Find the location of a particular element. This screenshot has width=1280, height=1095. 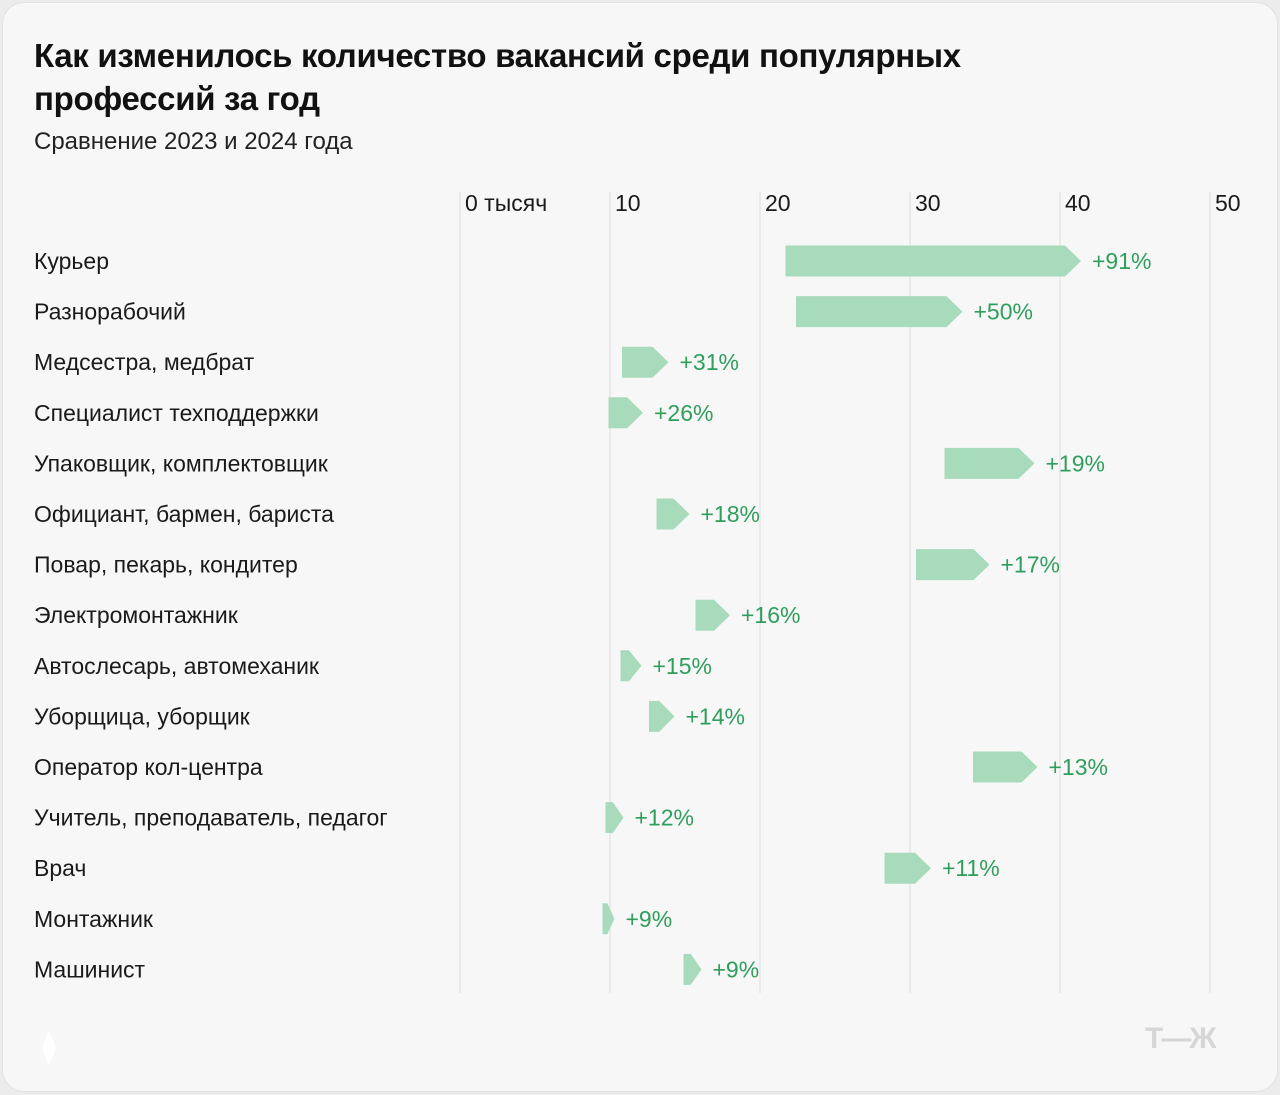

category-label: Повар, пекарь, кондитер is located at coordinates (166, 565).